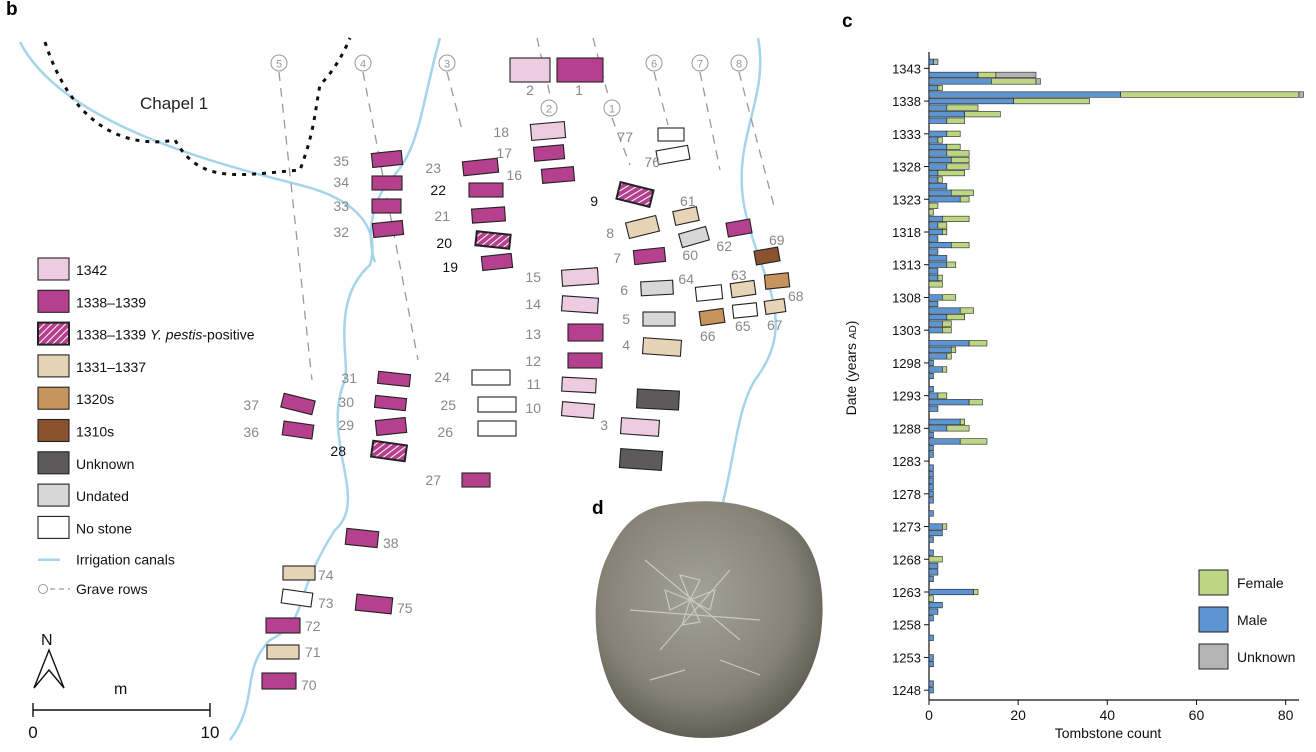 The image size is (1316, 752). What do you see at coordinates (686, 279) in the screenshot?
I see `grave-label-64: 64` at bounding box center [686, 279].